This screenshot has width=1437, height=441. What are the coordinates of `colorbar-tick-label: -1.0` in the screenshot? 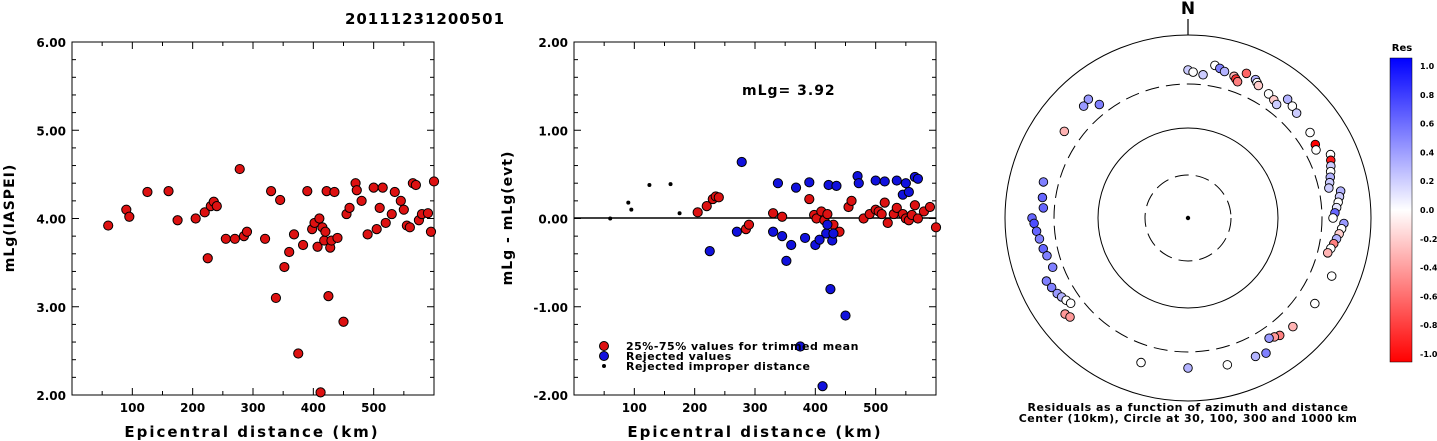 It's located at (1428, 354).